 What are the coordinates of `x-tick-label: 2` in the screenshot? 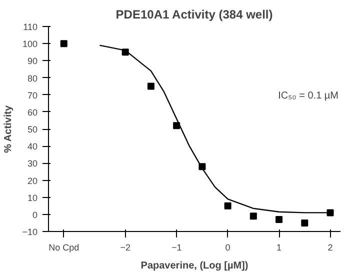 It's located at (330, 247).